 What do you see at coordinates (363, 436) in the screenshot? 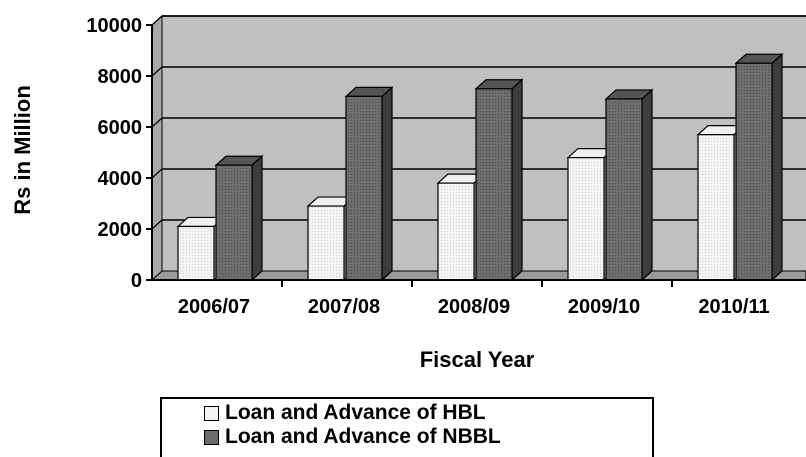
I see `legend-label-nbbl: Loan and Advance of NBBL` at bounding box center [363, 436].